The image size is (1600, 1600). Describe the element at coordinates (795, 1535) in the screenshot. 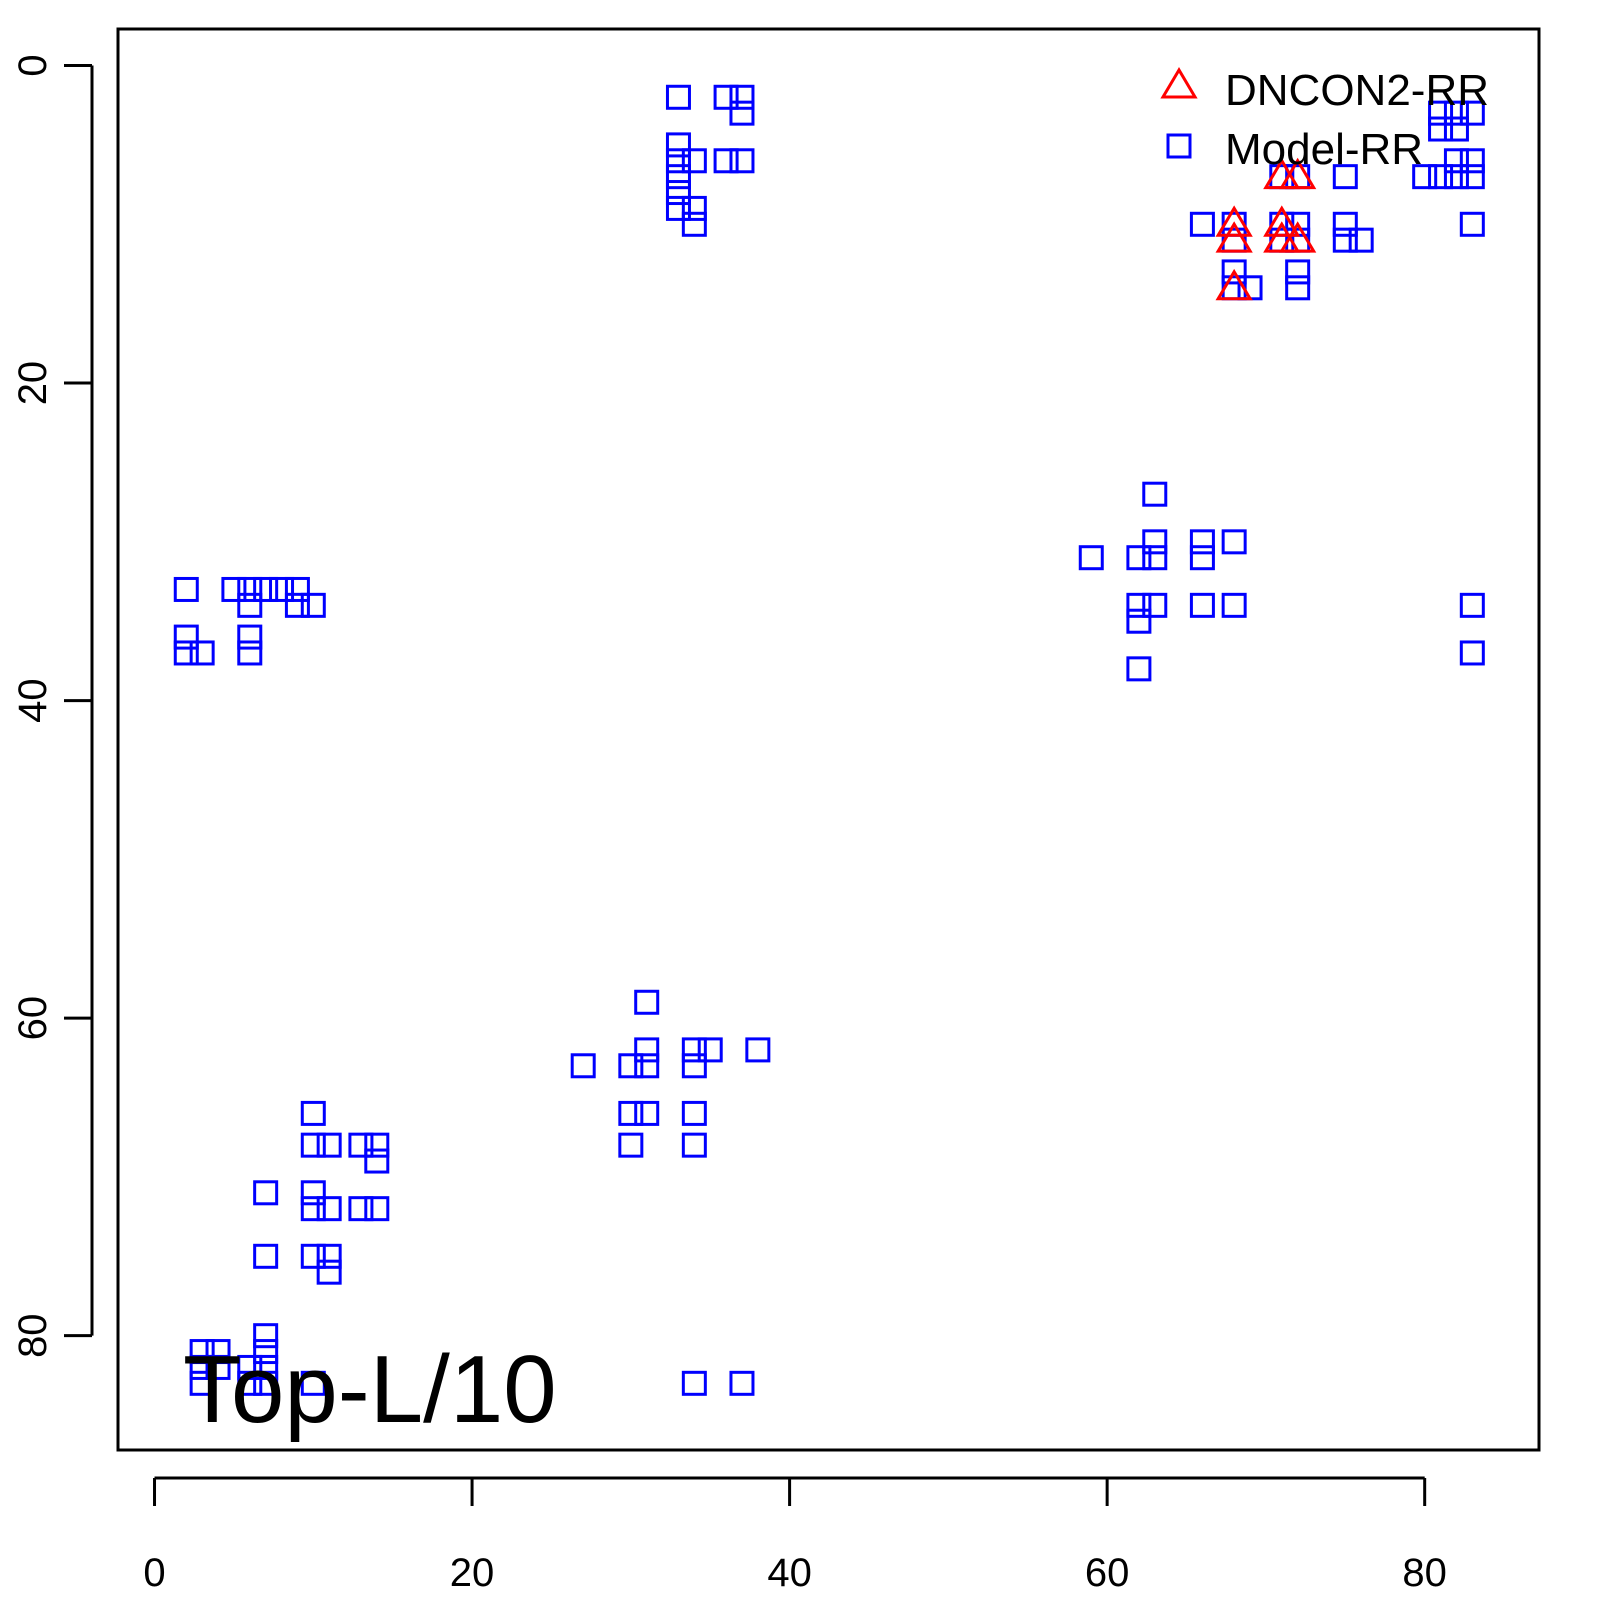

I see `x-axis: 0 20 40 60 80` at that location.